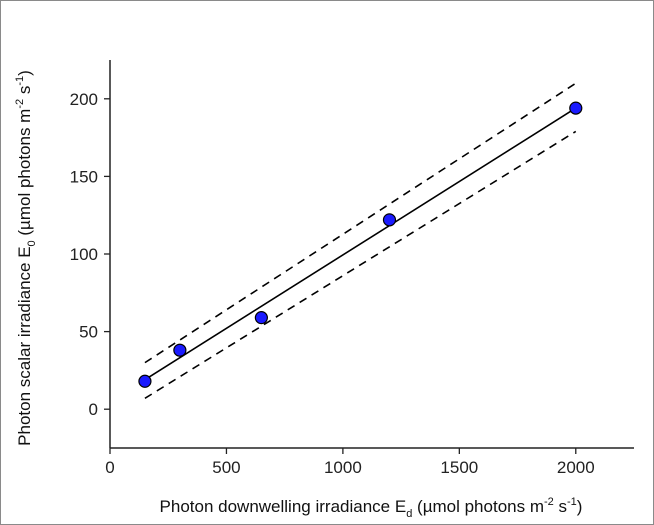 The height and width of the screenshot is (525, 654). Describe the element at coordinates (343, 467) in the screenshot. I see `x-tick-label: 1000` at that location.